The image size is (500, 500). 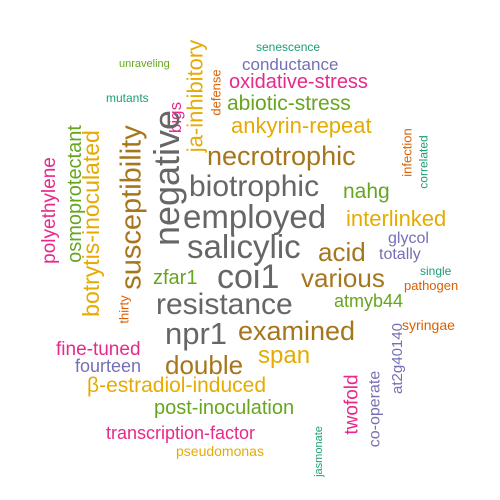 I want to click on word-twofold: twofold, so click(x=352, y=404).